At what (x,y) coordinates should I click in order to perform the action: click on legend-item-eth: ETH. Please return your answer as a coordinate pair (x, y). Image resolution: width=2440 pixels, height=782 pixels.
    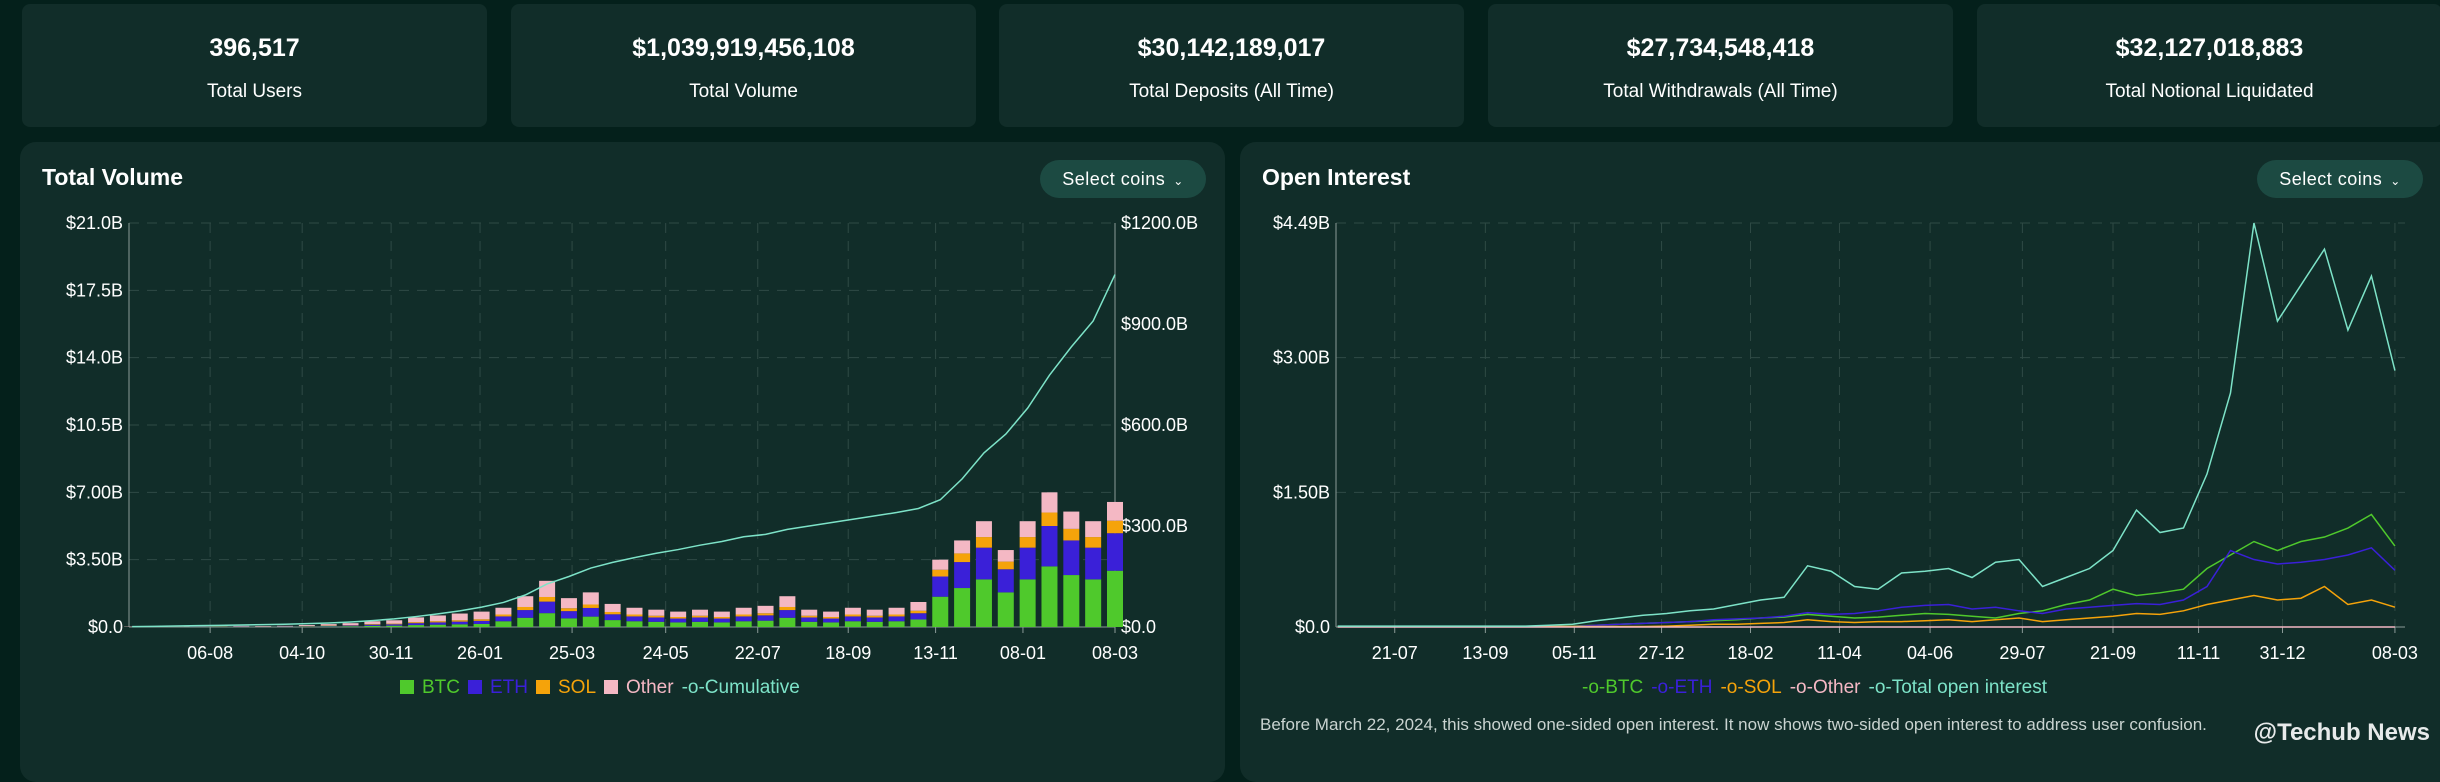
    Looking at the image, I should click on (498, 687).